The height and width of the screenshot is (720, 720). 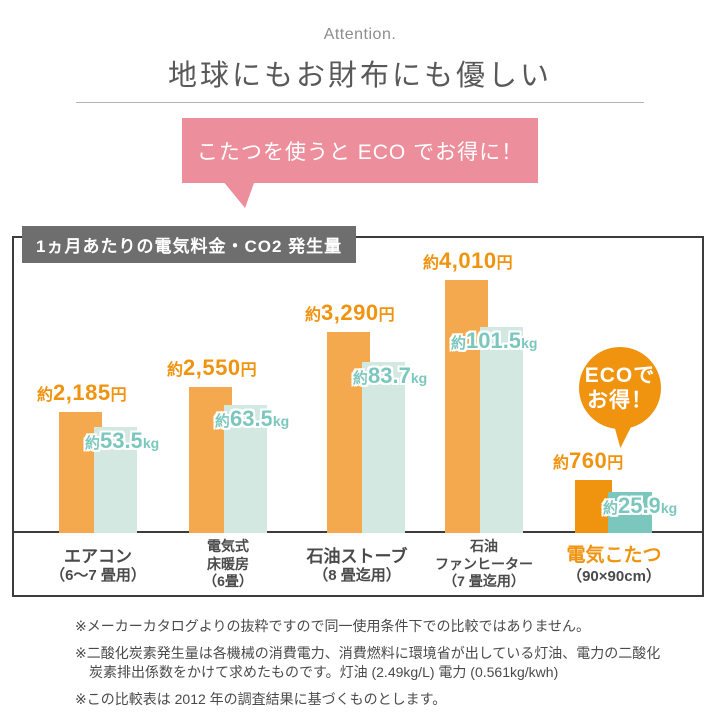 I want to click on price-value-label: 約4,010円, so click(x=468, y=261).